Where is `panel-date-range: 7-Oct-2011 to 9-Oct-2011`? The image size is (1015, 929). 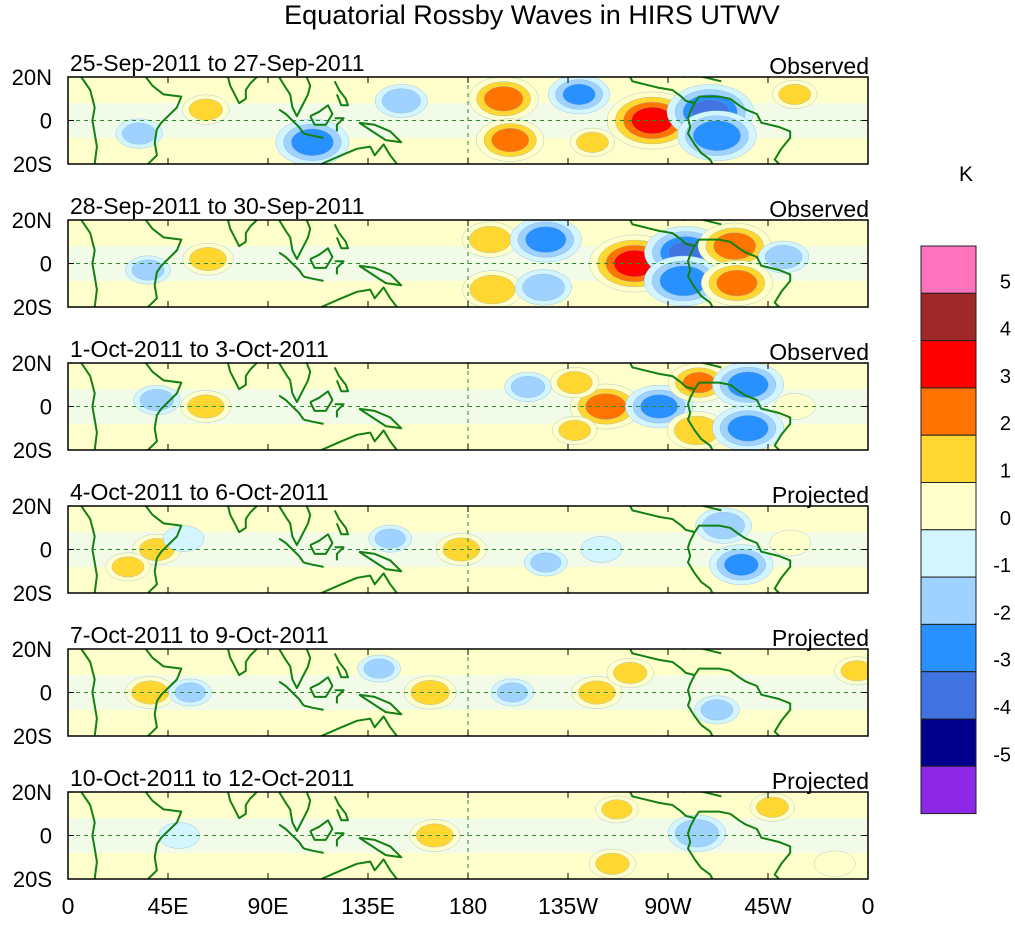
panel-date-range: 7-Oct-2011 to 9-Oct-2011 is located at coordinates (199, 635).